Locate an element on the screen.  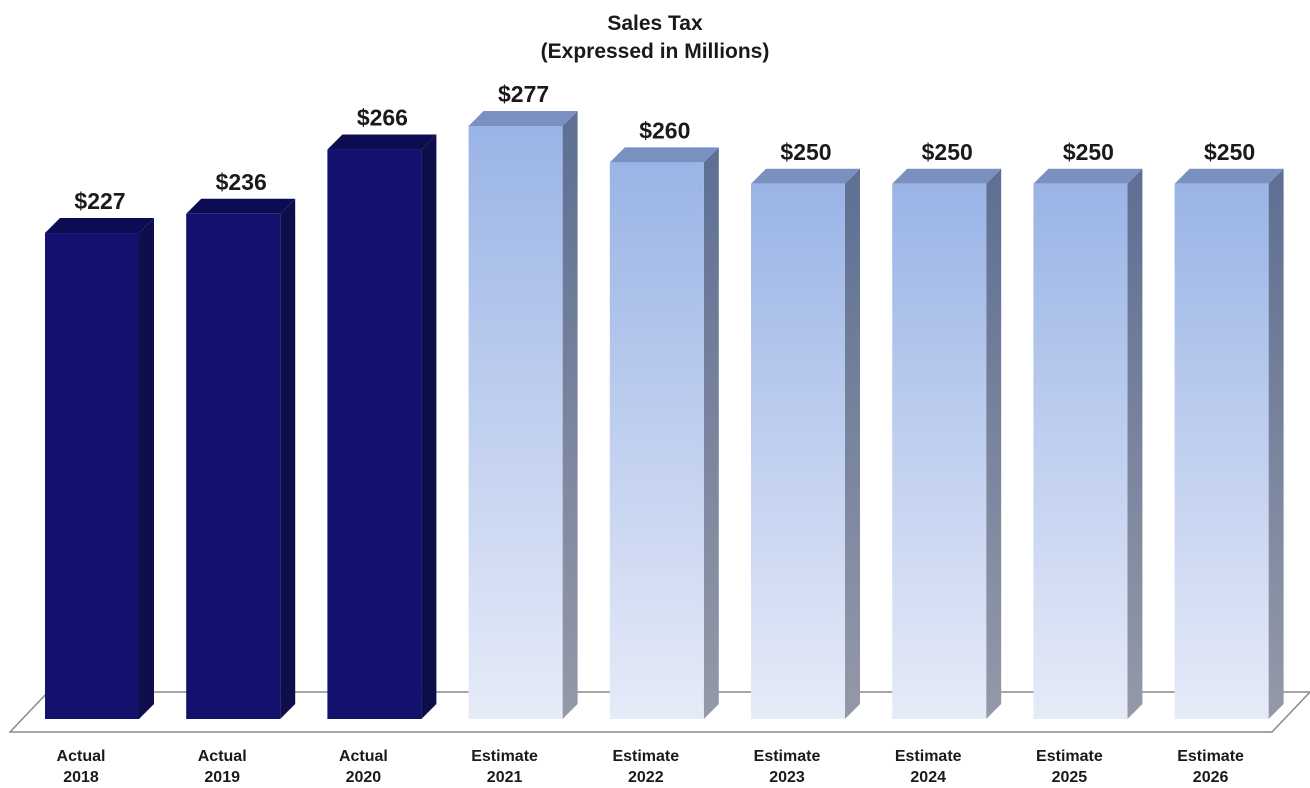
category-label-line2: 2023 is located at coordinates (787, 777).